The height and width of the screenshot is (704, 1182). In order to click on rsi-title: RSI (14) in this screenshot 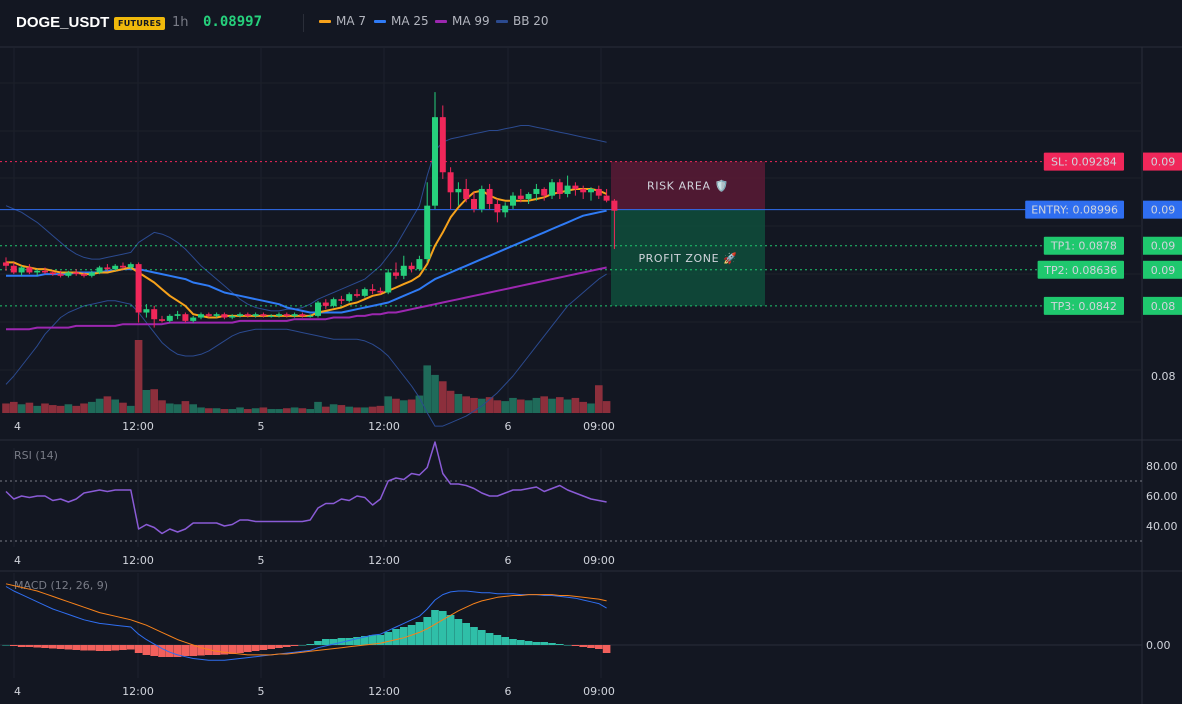, I will do `click(36, 455)`.